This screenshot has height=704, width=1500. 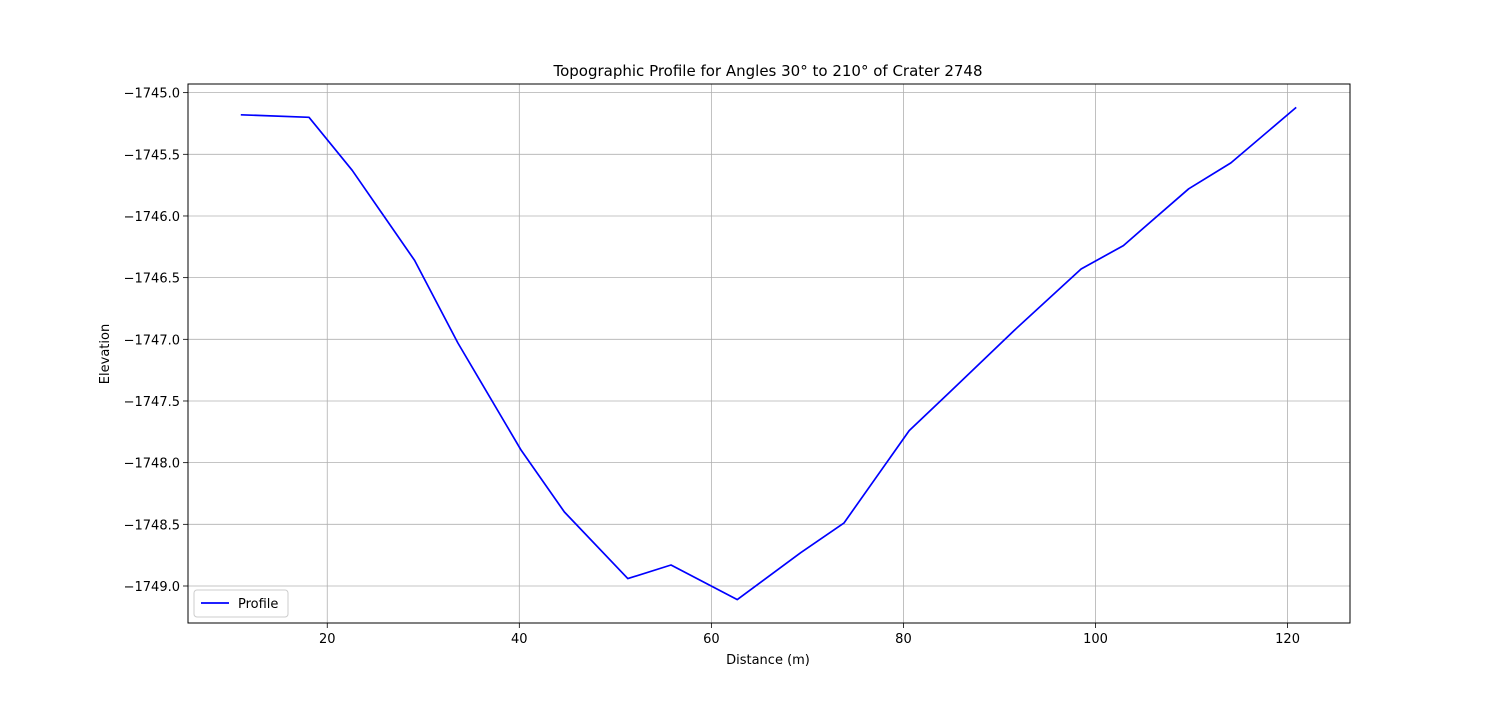 I want to click on x-tick-label: 100, so click(x=1095, y=639).